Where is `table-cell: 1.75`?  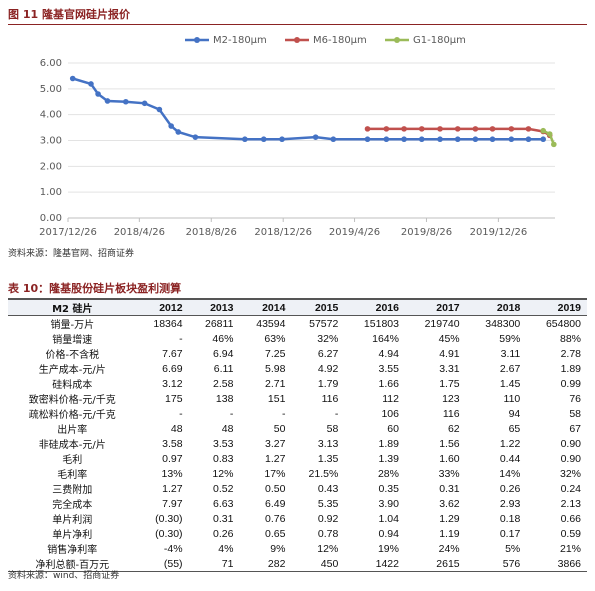 table-cell: 1.75 is located at coordinates (449, 383).